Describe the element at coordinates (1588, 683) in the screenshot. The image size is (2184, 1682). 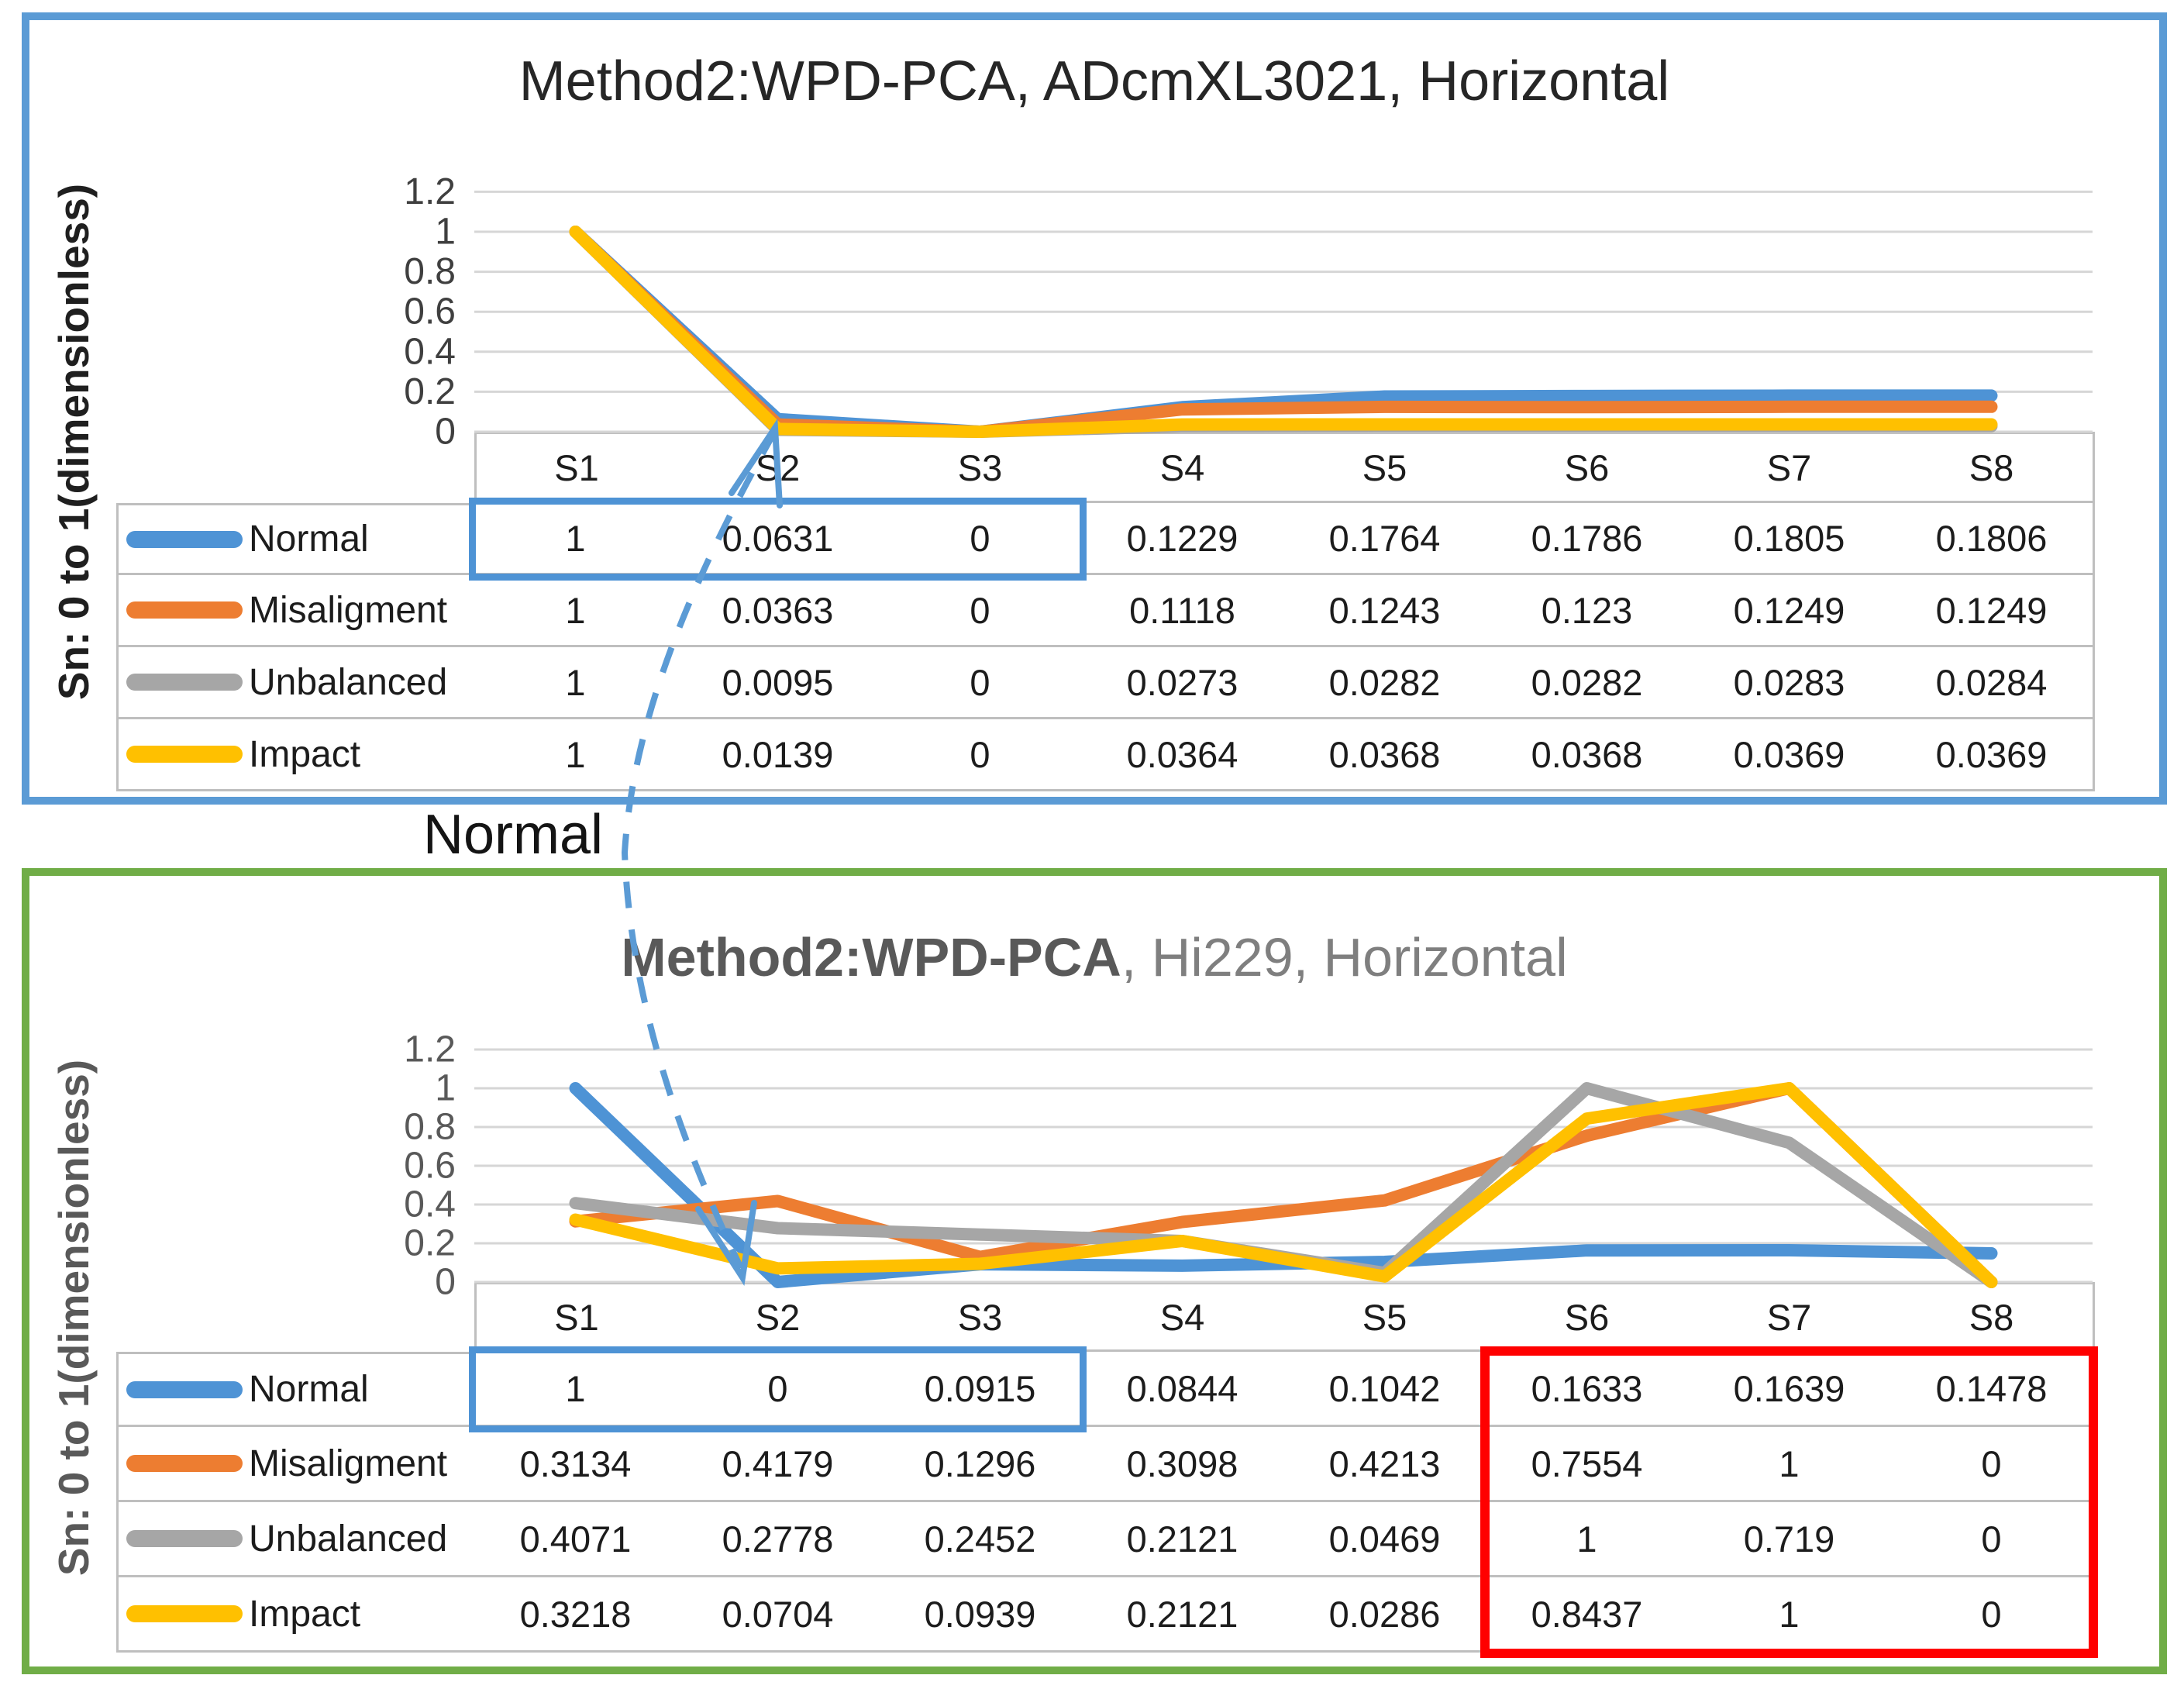
I see `table-cell-unbalanced-s6: 0.0282` at that location.